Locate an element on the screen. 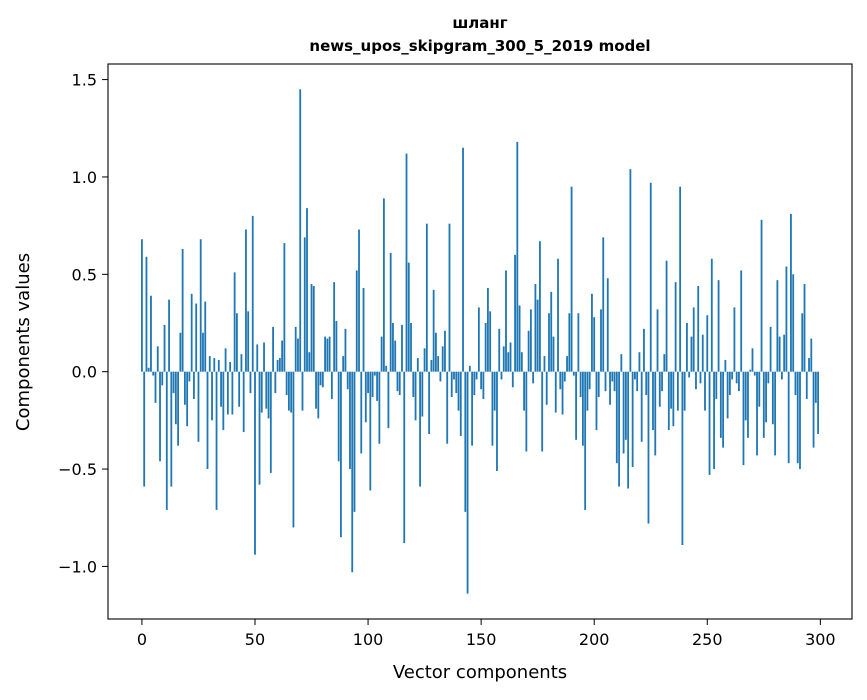 This screenshot has height=700, width=867. x-axis-label: Vector components is located at coordinates (480, 672).